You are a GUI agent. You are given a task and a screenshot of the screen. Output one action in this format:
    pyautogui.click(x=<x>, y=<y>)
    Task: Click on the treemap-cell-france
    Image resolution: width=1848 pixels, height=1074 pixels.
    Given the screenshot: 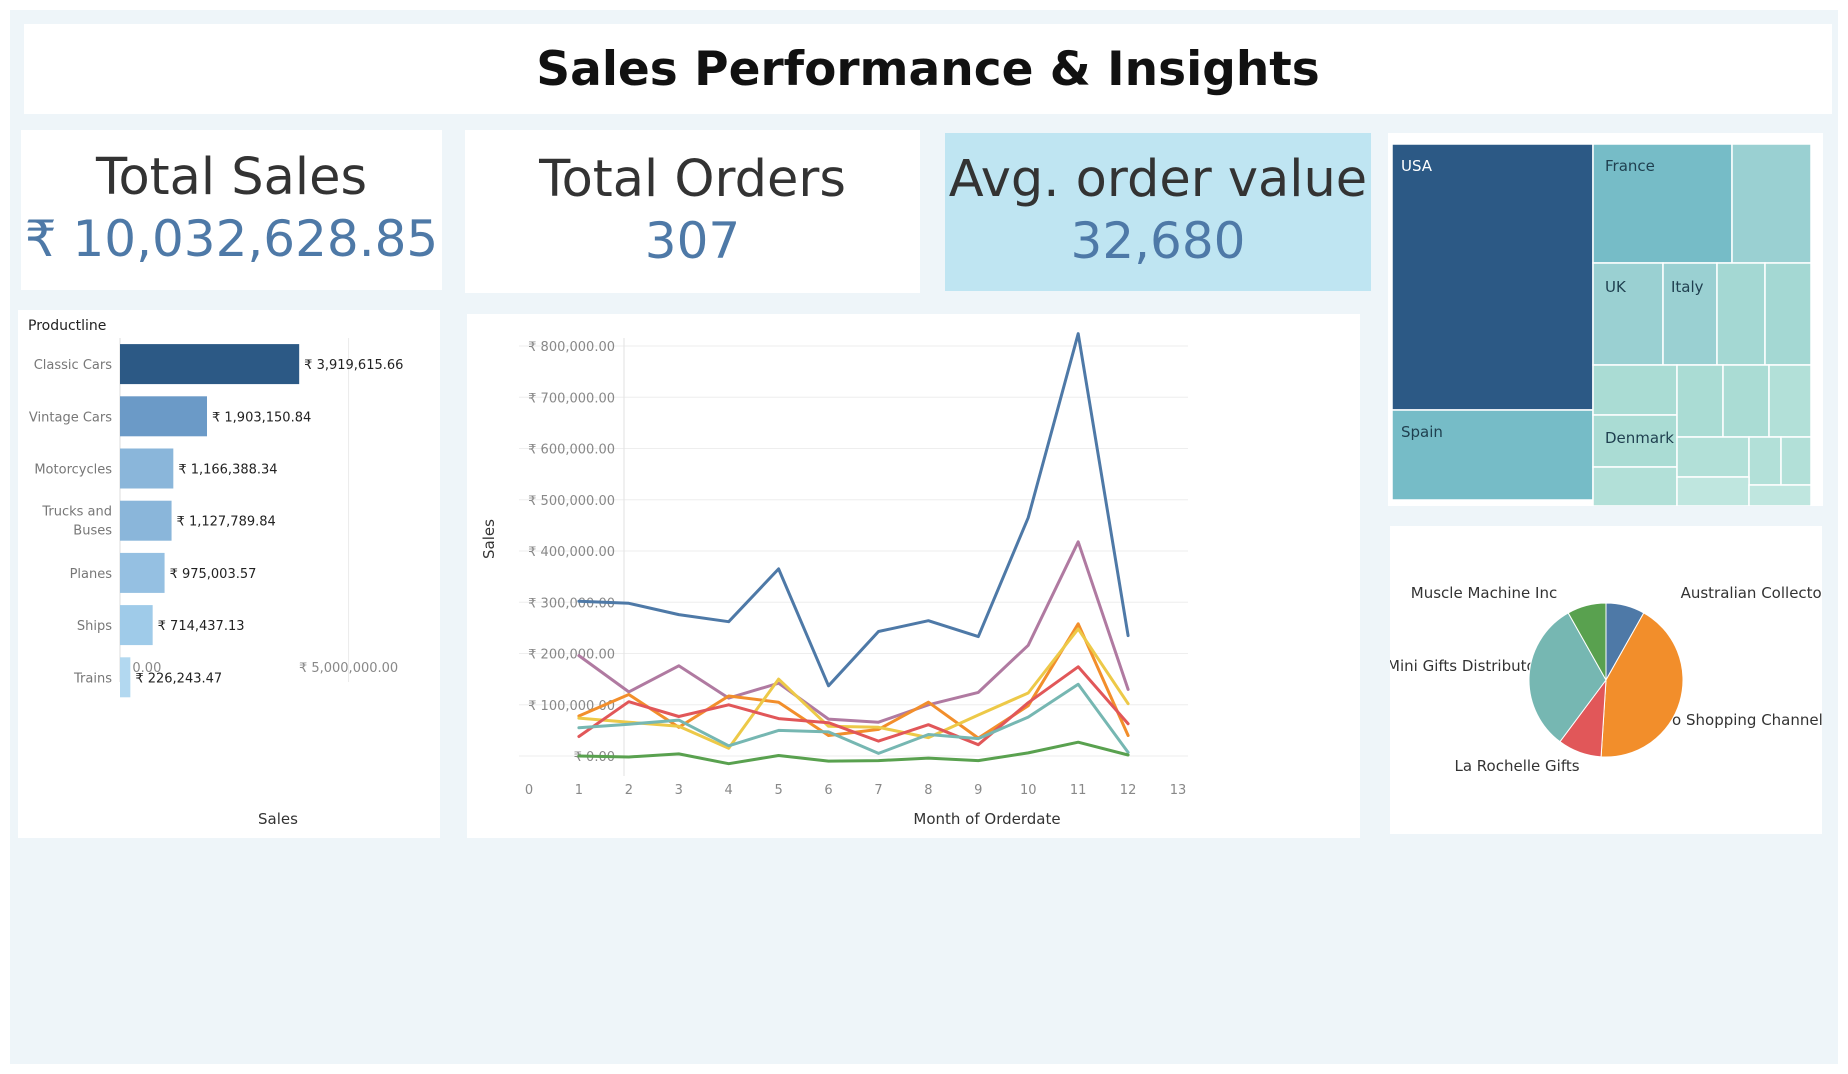 What is the action you would take?
    pyautogui.click(x=1662, y=203)
    